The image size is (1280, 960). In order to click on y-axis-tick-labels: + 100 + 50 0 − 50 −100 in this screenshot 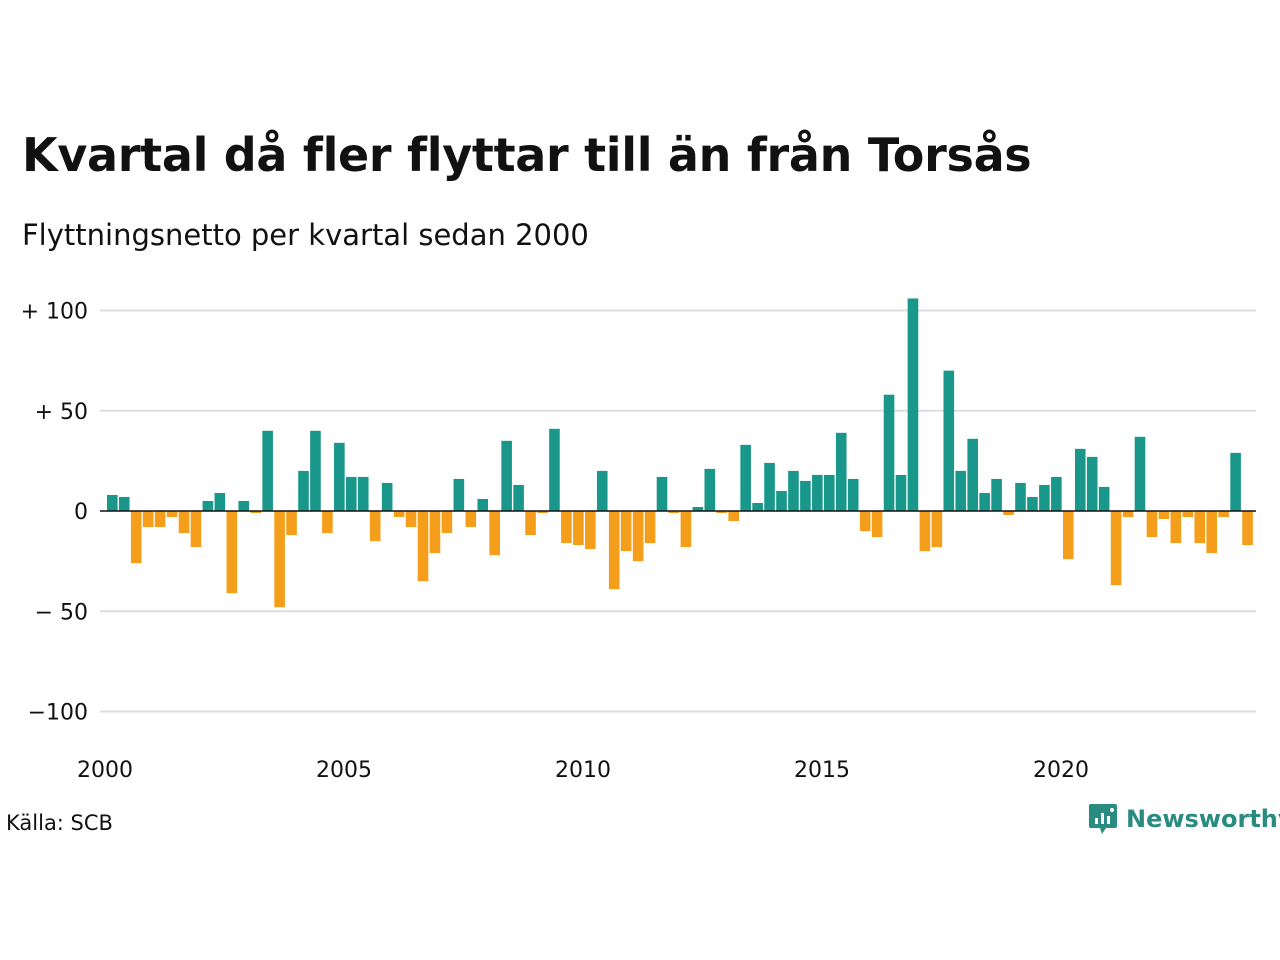, I will do `click(54, 513)`.